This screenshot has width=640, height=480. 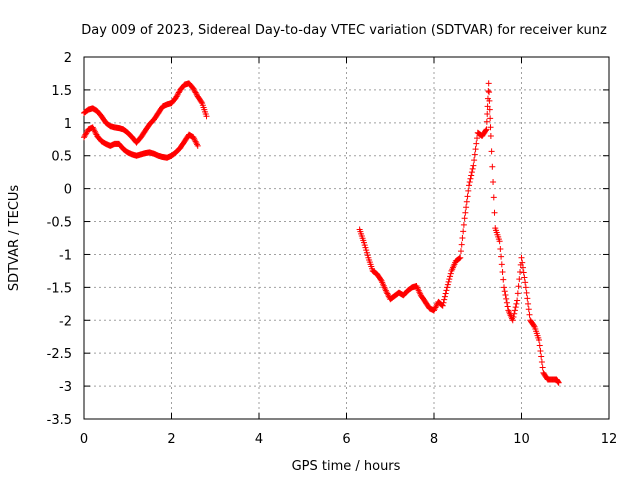 What do you see at coordinates (65, 387) in the screenshot?
I see `y-tick-label: -3` at bounding box center [65, 387].